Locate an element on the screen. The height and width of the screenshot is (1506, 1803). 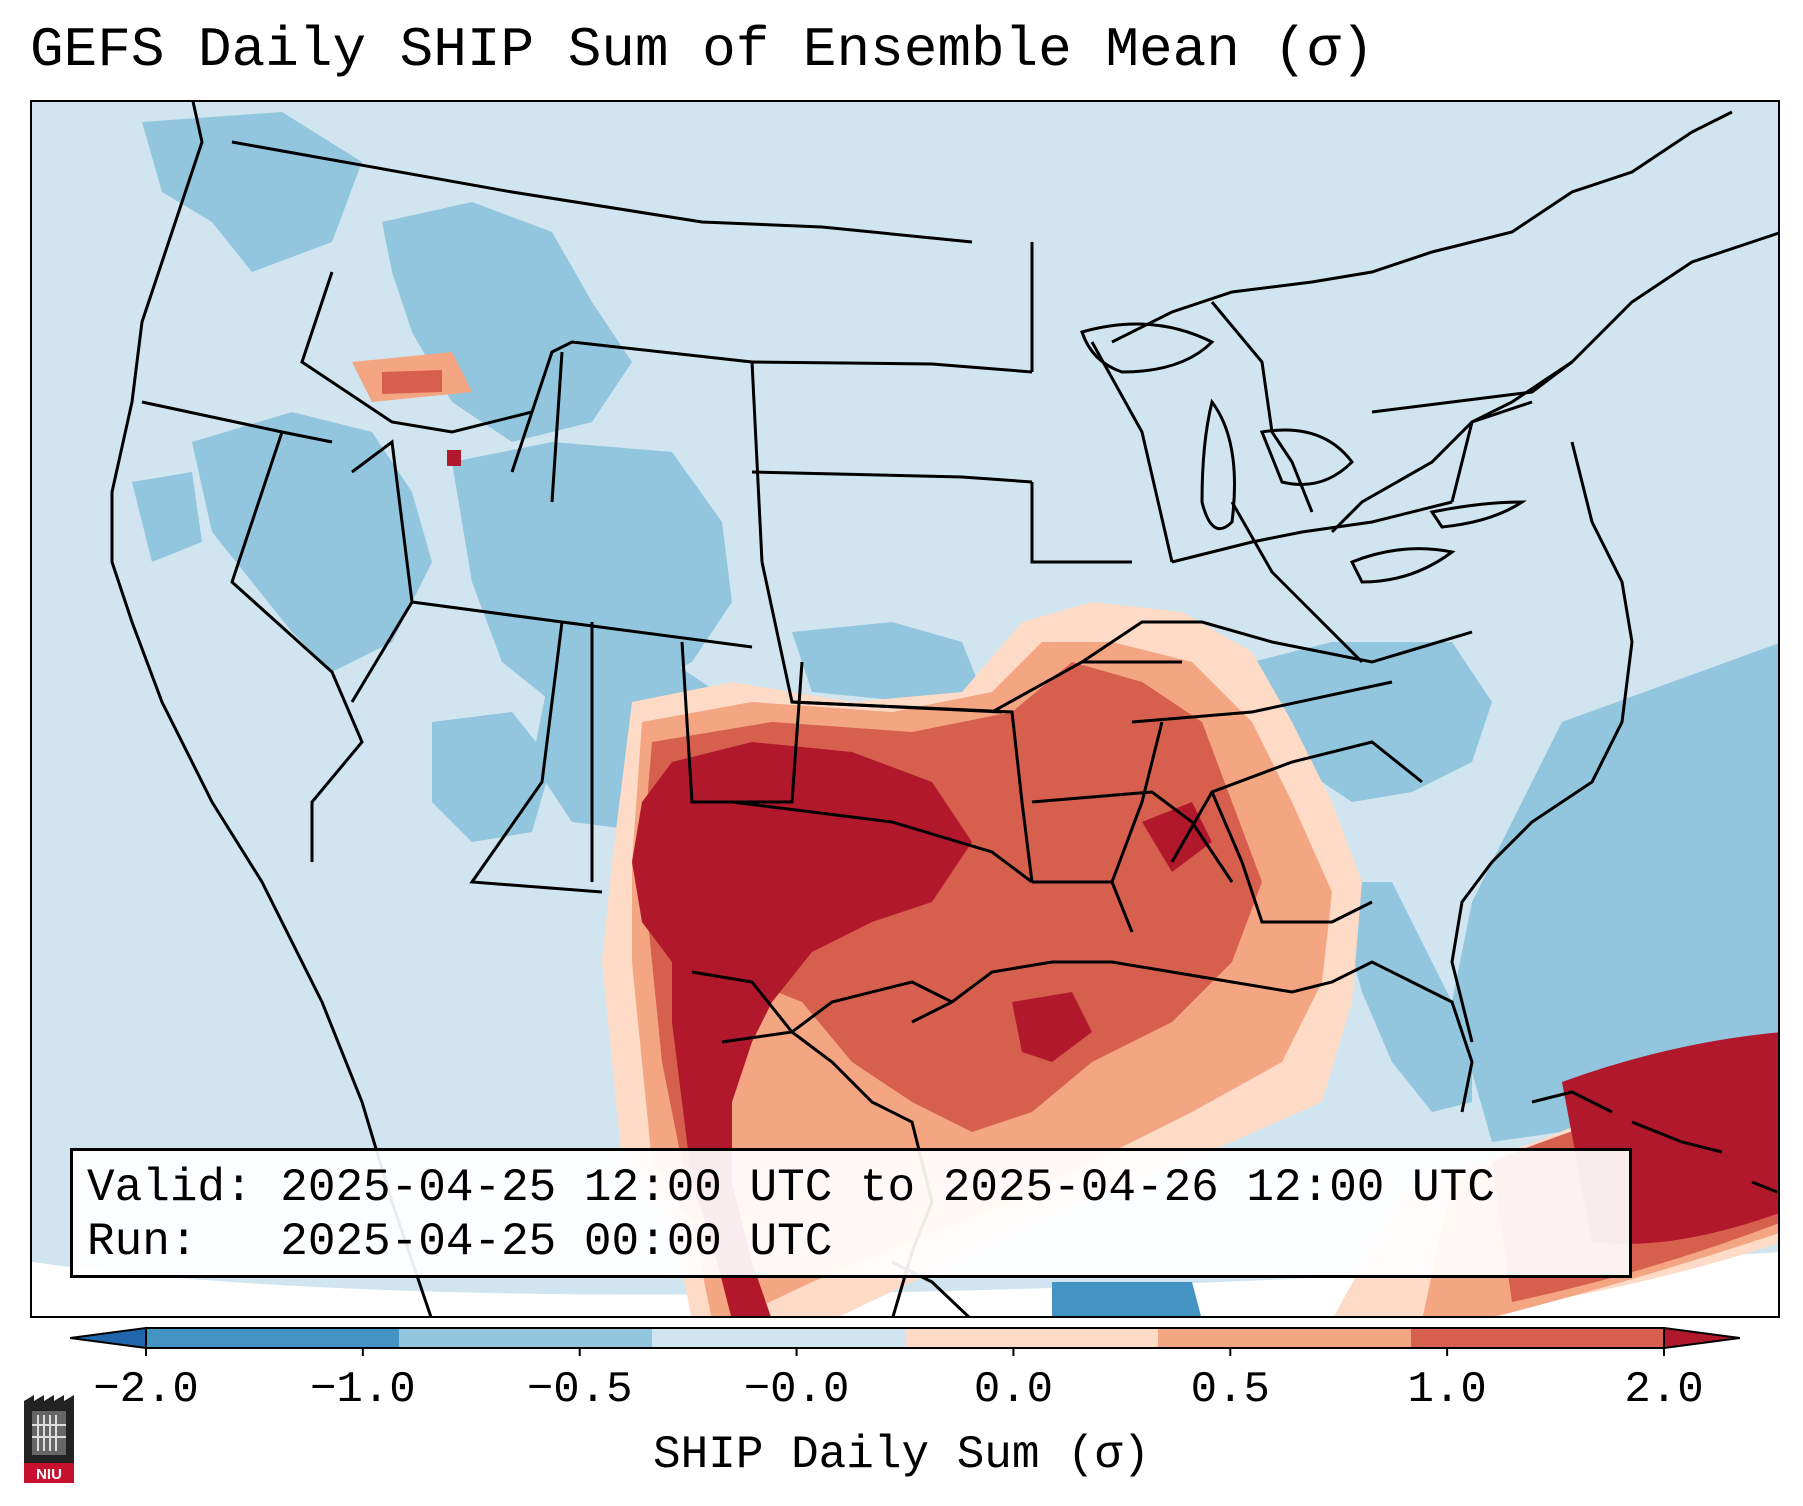
colorbar-tick-label: −0.0 is located at coordinates (796, 1390).